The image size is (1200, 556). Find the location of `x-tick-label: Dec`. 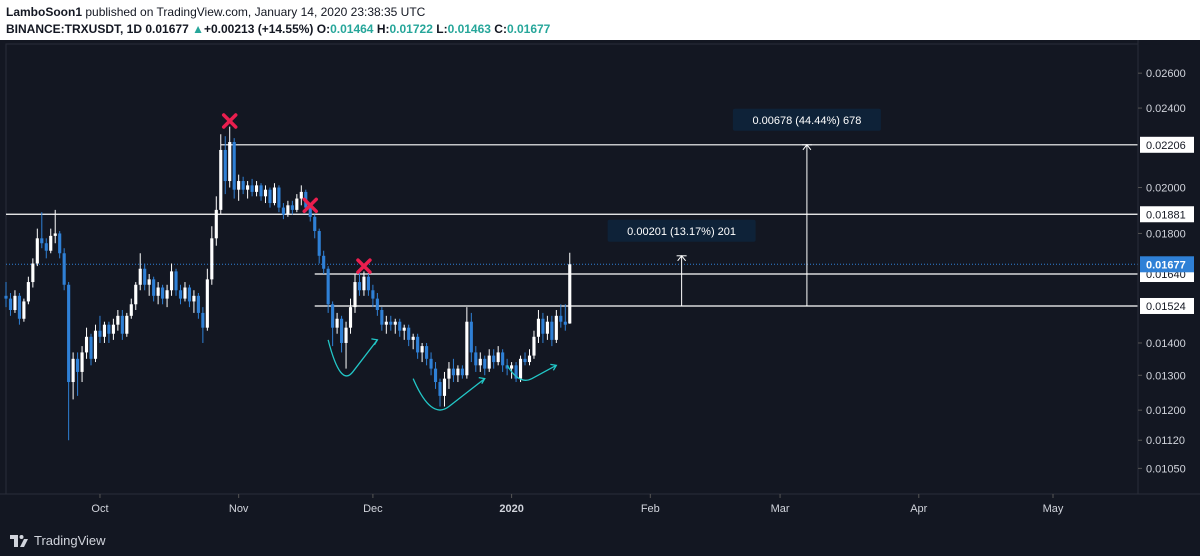

x-tick-label: Dec is located at coordinates (373, 509).